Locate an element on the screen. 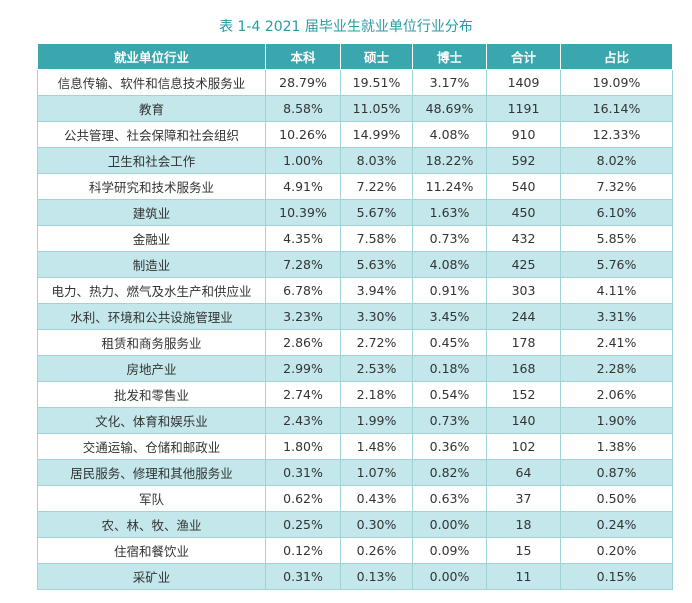  table-cell: 37 is located at coordinates (523, 498).